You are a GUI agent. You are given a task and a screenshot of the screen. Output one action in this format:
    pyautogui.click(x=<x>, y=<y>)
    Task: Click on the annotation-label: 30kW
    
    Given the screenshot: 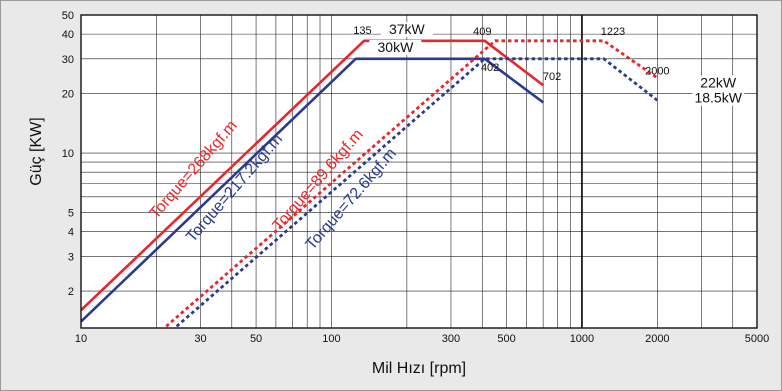 What is the action you would take?
    pyautogui.click(x=396, y=47)
    